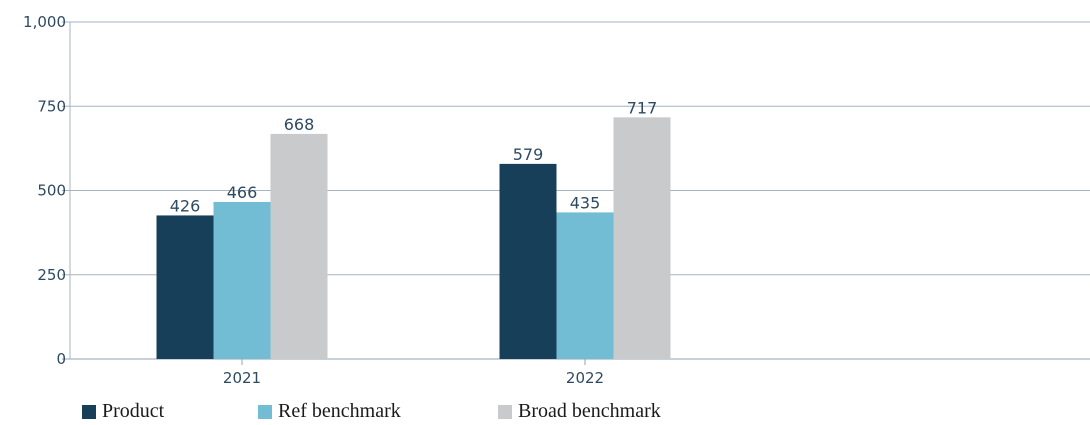 The height and width of the screenshot is (425, 1090). I want to click on x-tick-label: 2021, so click(242, 378).